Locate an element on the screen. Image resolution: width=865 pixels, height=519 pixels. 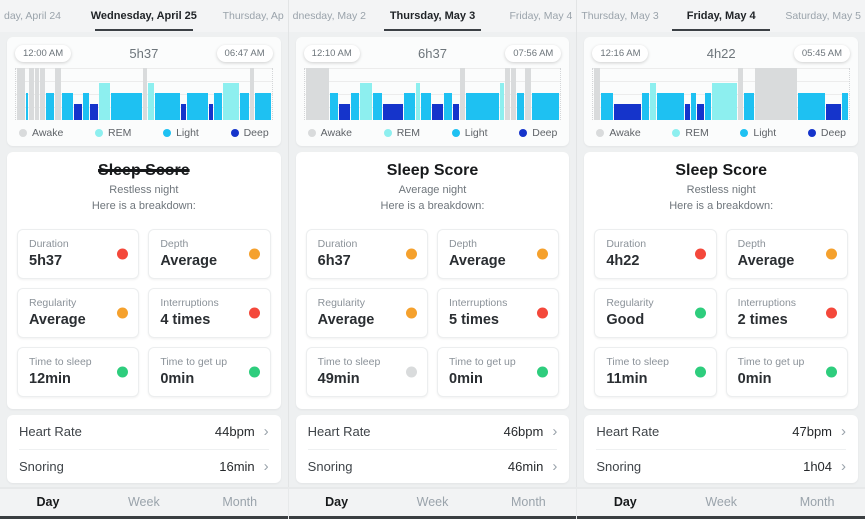
vitals-card: Heart Rate 46bpm › Snoring 46min › is located at coordinates (432, 448).